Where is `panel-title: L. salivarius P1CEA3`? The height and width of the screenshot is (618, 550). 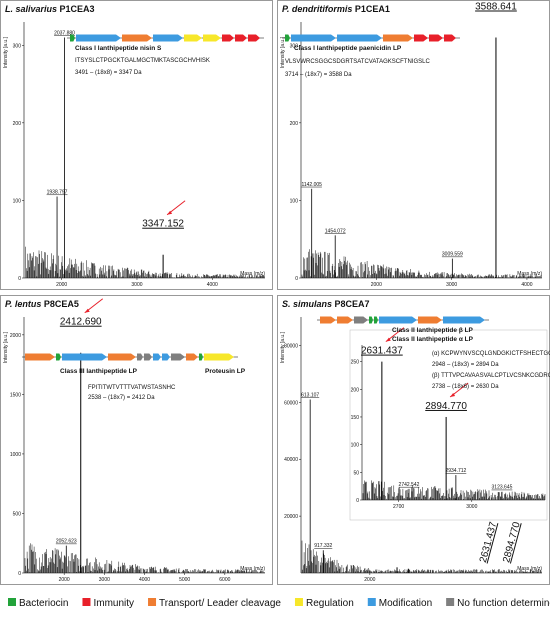 panel-title: L. salivarius P1CEA3 is located at coordinates (50, 9).